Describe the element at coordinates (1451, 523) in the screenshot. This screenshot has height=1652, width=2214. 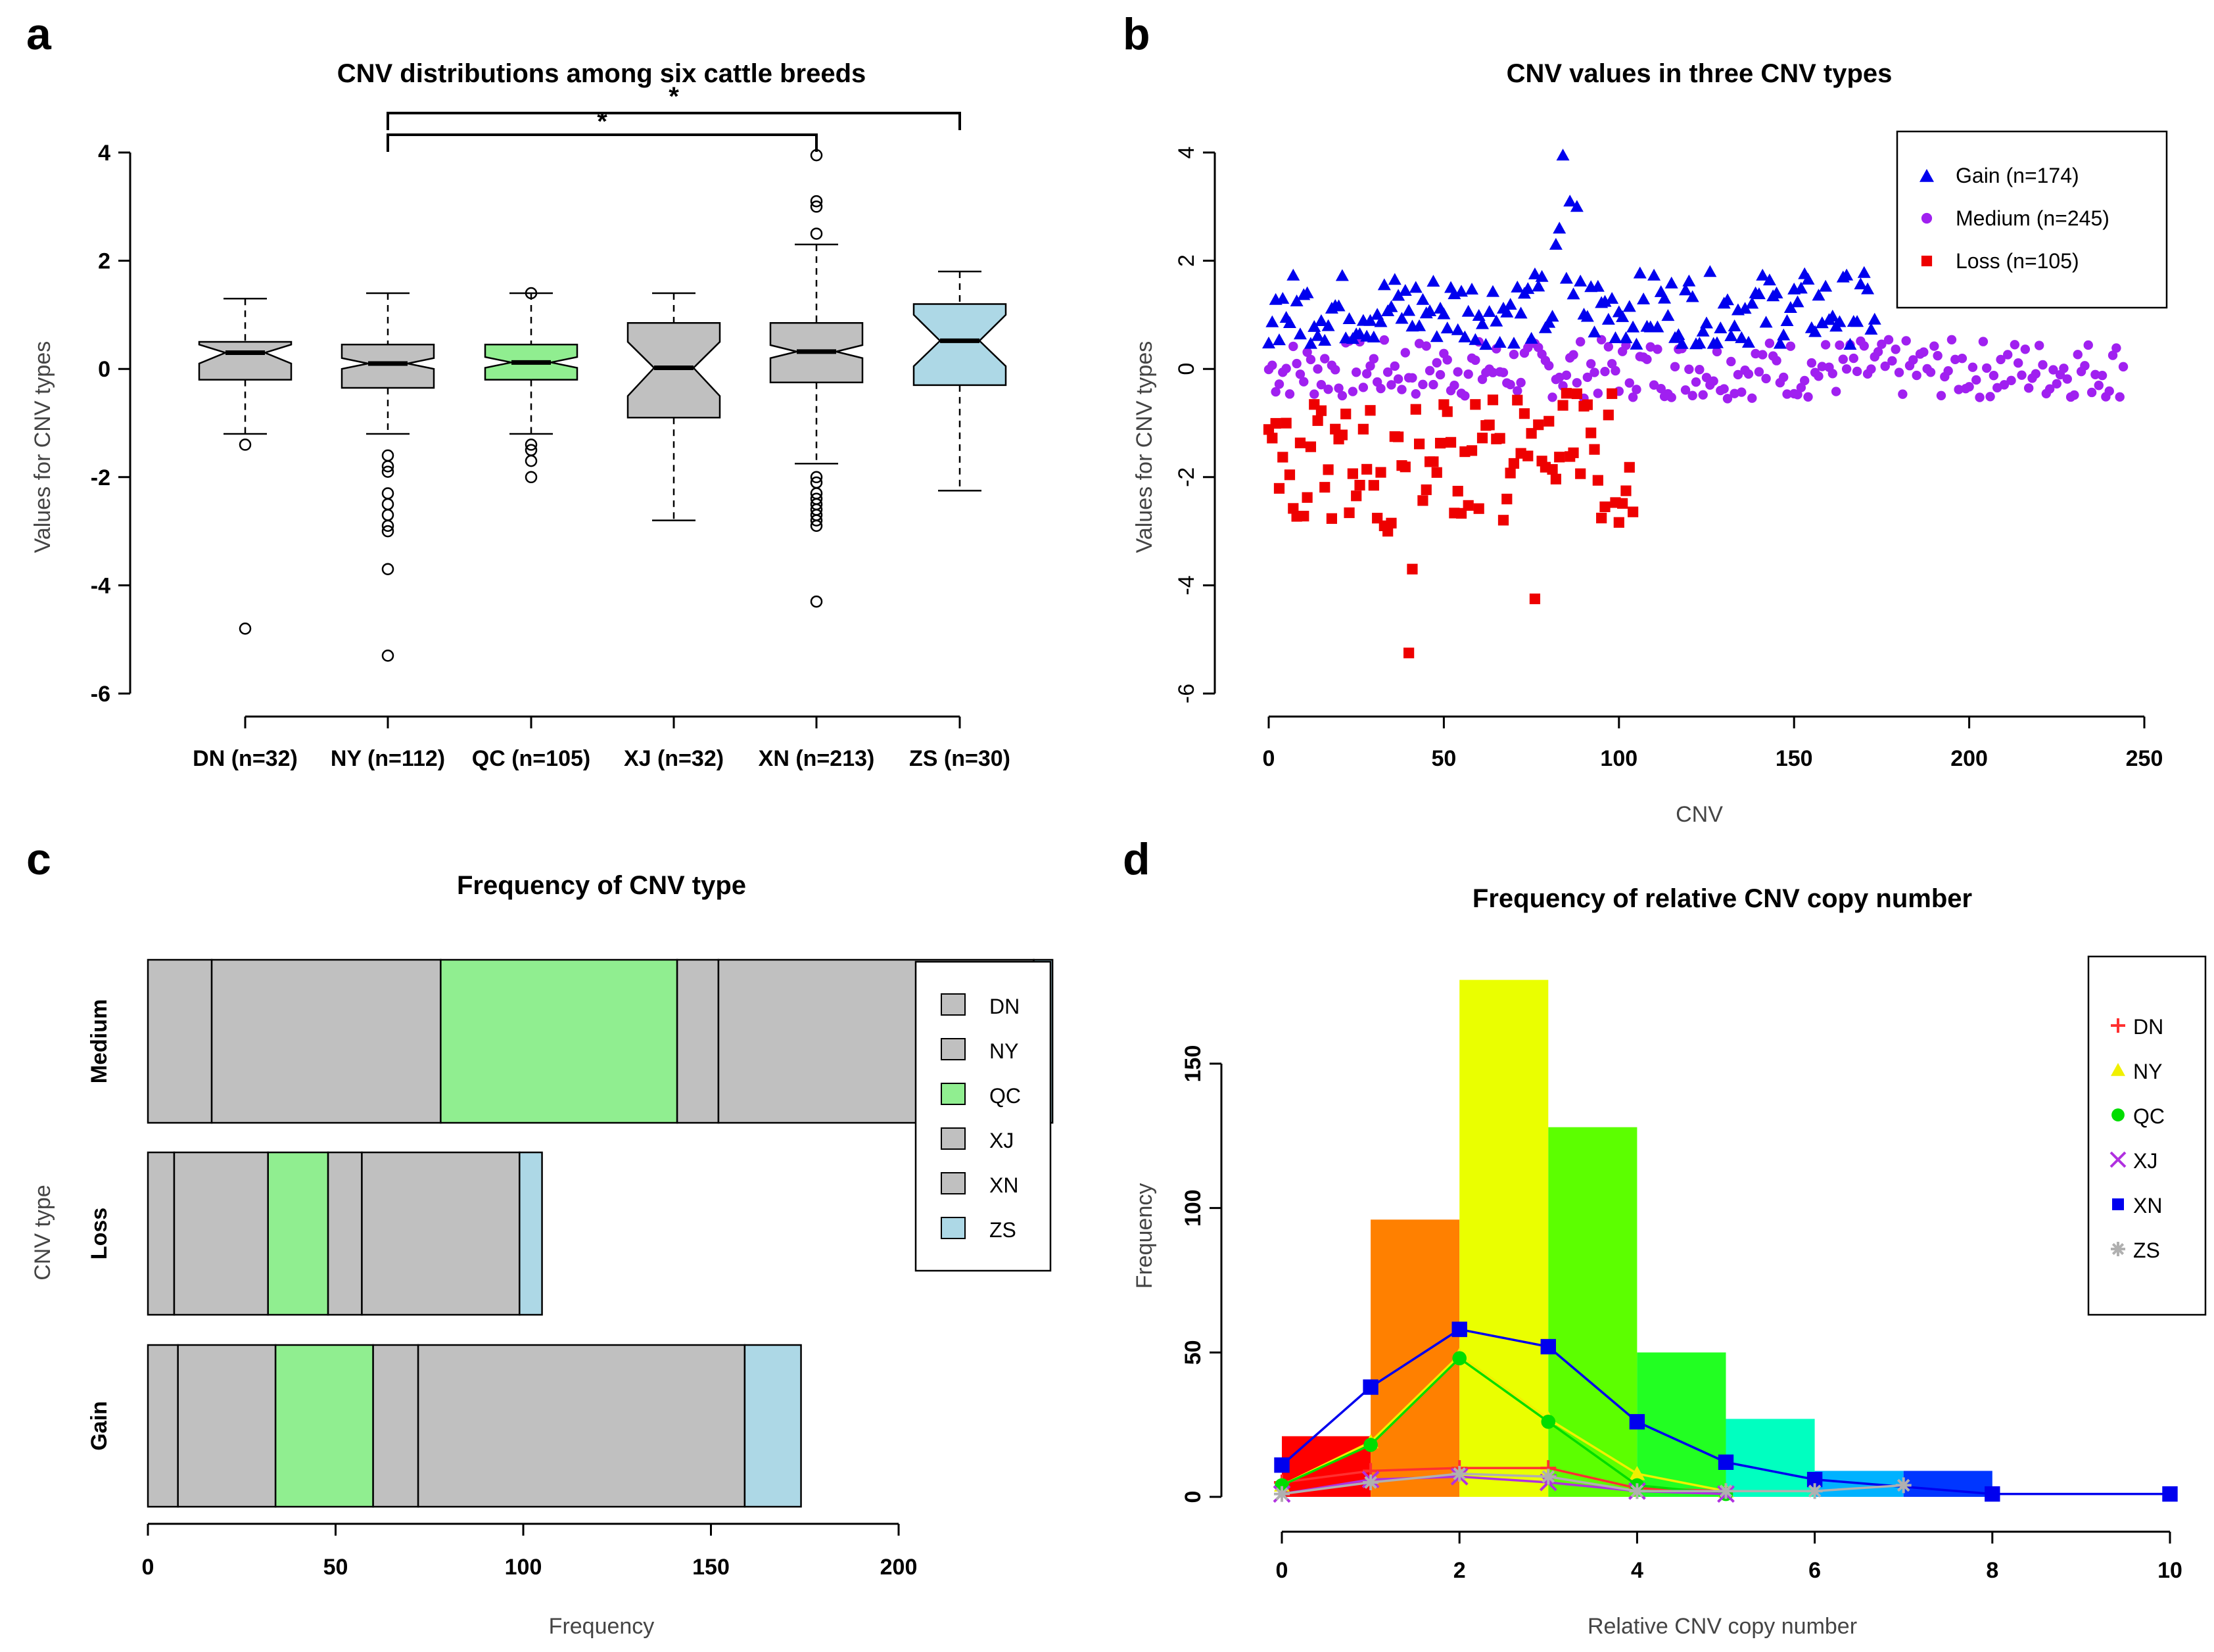
I see `loss-points` at that location.